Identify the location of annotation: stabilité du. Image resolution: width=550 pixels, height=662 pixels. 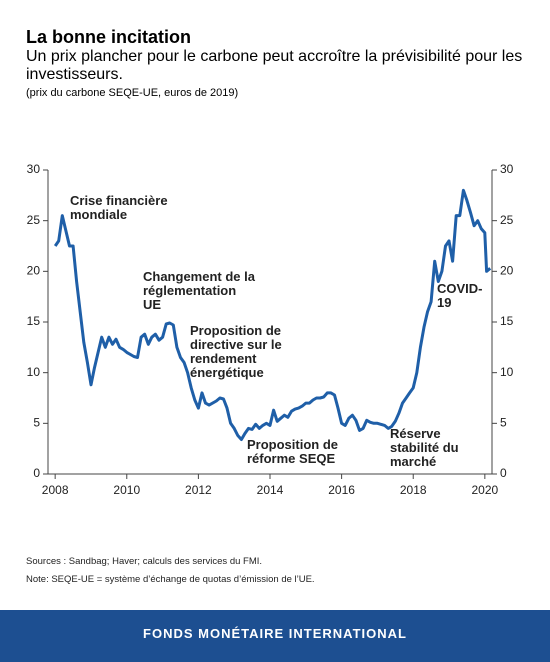
(424, 447).